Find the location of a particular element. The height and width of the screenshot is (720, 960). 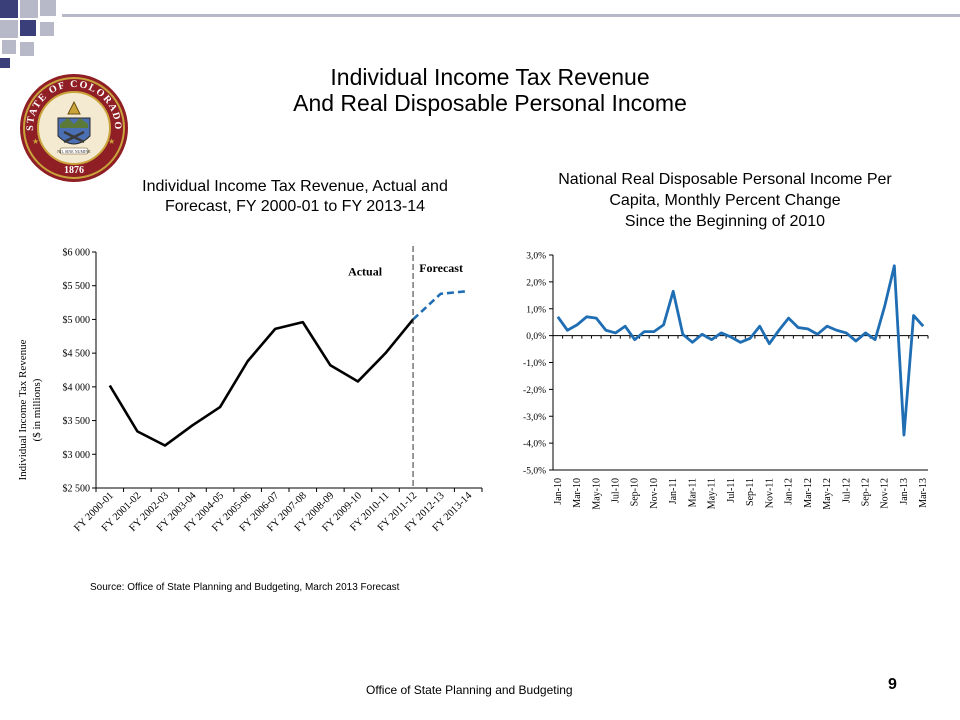

series-line-actual is located at coordinates (261, 382).